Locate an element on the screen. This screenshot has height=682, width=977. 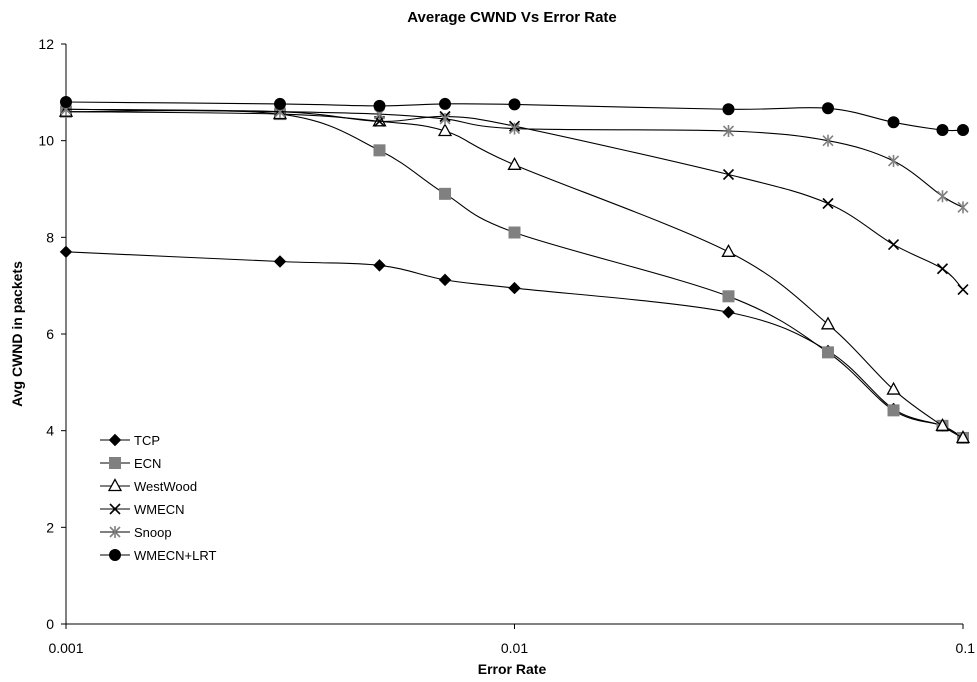
y-tick-label: 4 is located at coordinates (50, 431).